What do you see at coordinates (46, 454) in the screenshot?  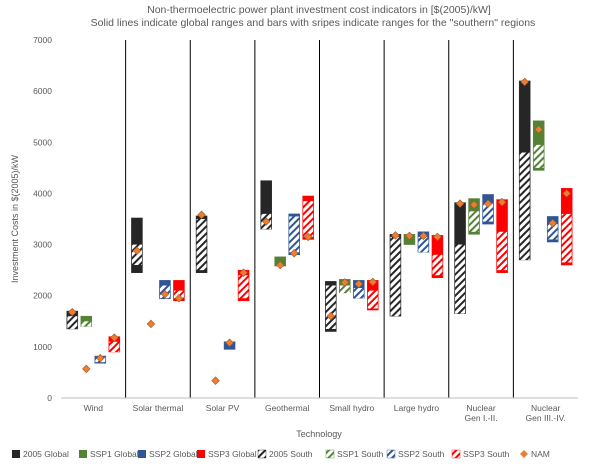 I see `legend-label: 2005 Global` at bounding box center [46, 454].